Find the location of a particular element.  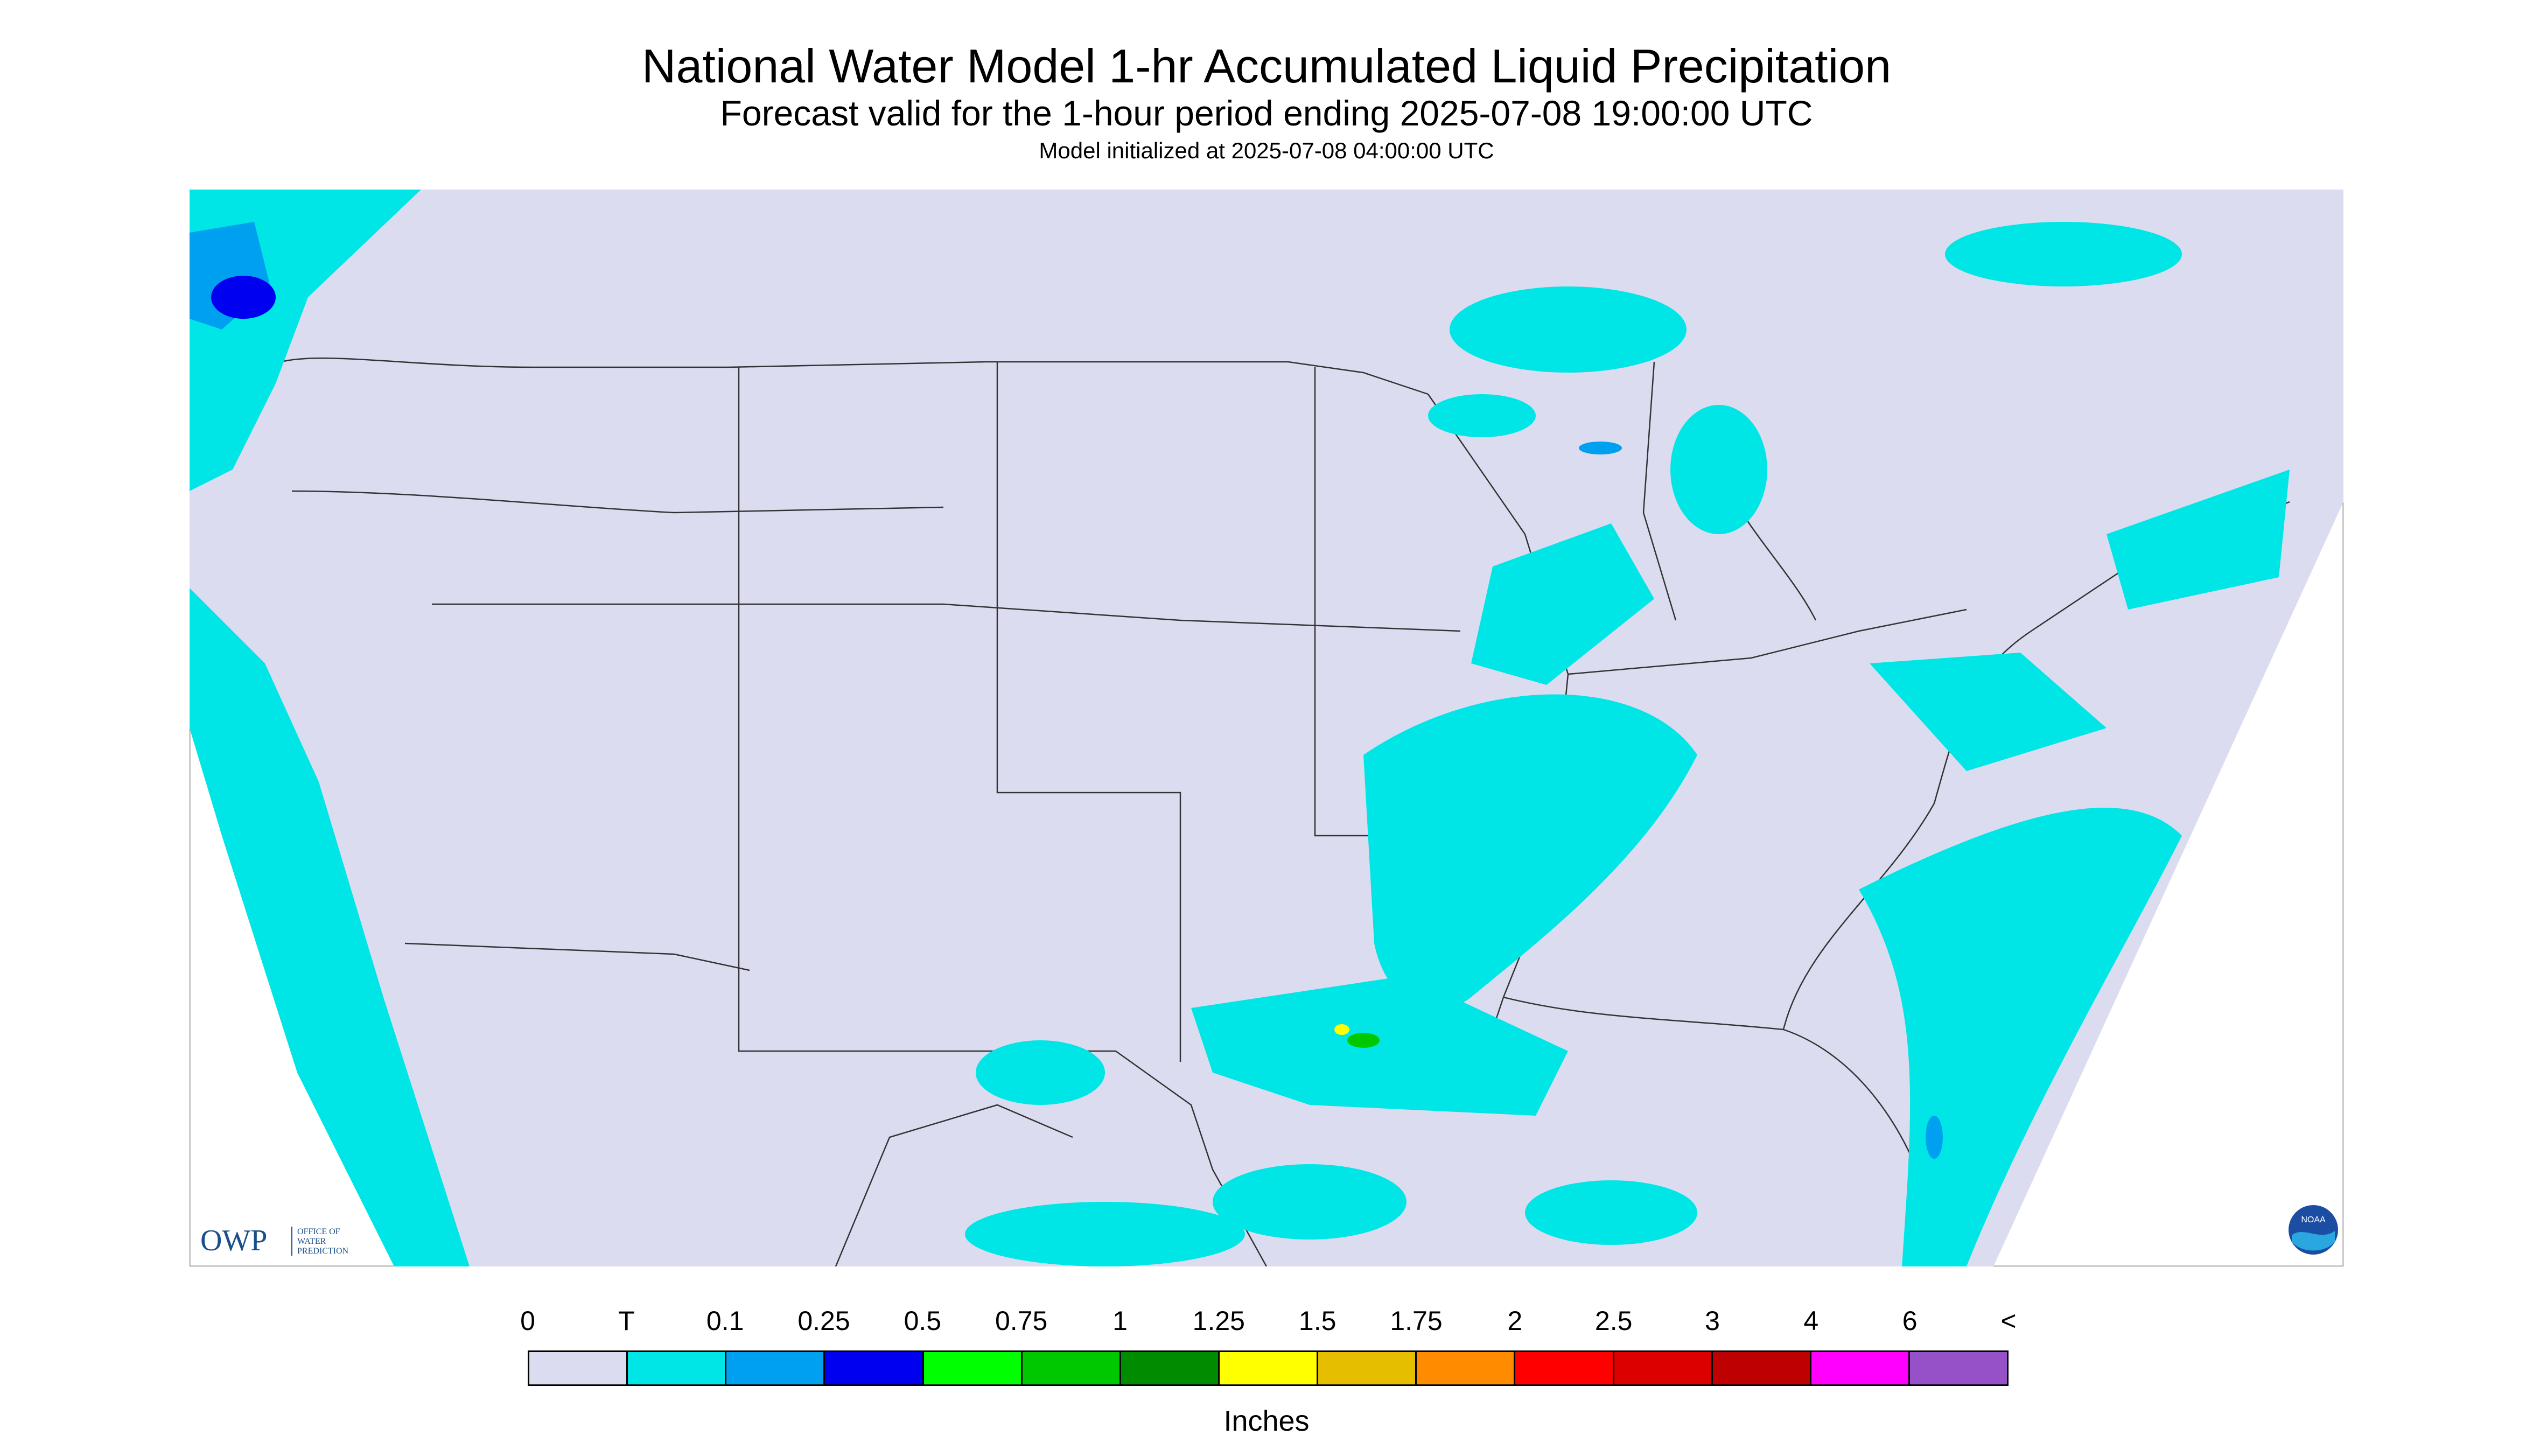

legend-tick-label: 2 is located at coordinates (1515, 1321).